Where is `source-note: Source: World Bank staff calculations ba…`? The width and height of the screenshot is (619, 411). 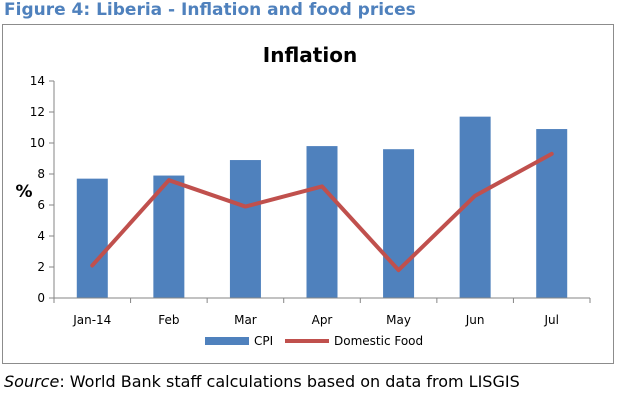 source-note: Source: World Bank staff calculations ba… is located at coordinates (262, 381).